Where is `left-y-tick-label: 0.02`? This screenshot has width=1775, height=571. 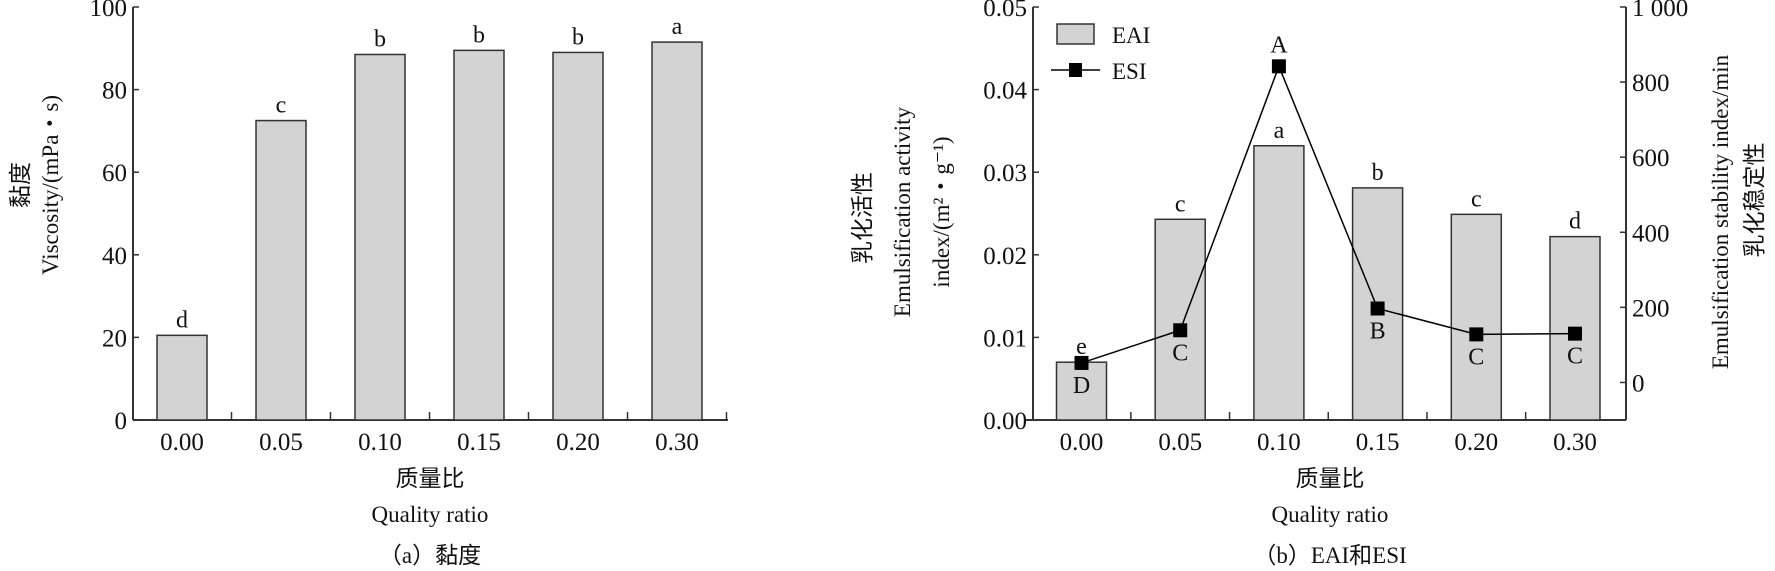 left-y-tick-label: 0.02 is located at coordinates (1005, 256).